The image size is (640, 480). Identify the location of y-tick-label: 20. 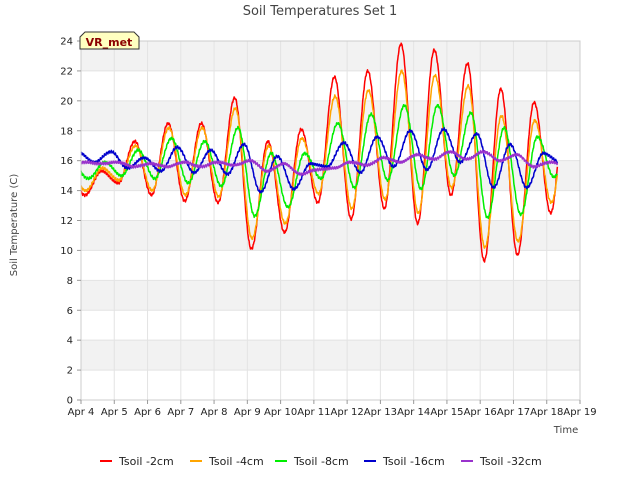
(66, 101).